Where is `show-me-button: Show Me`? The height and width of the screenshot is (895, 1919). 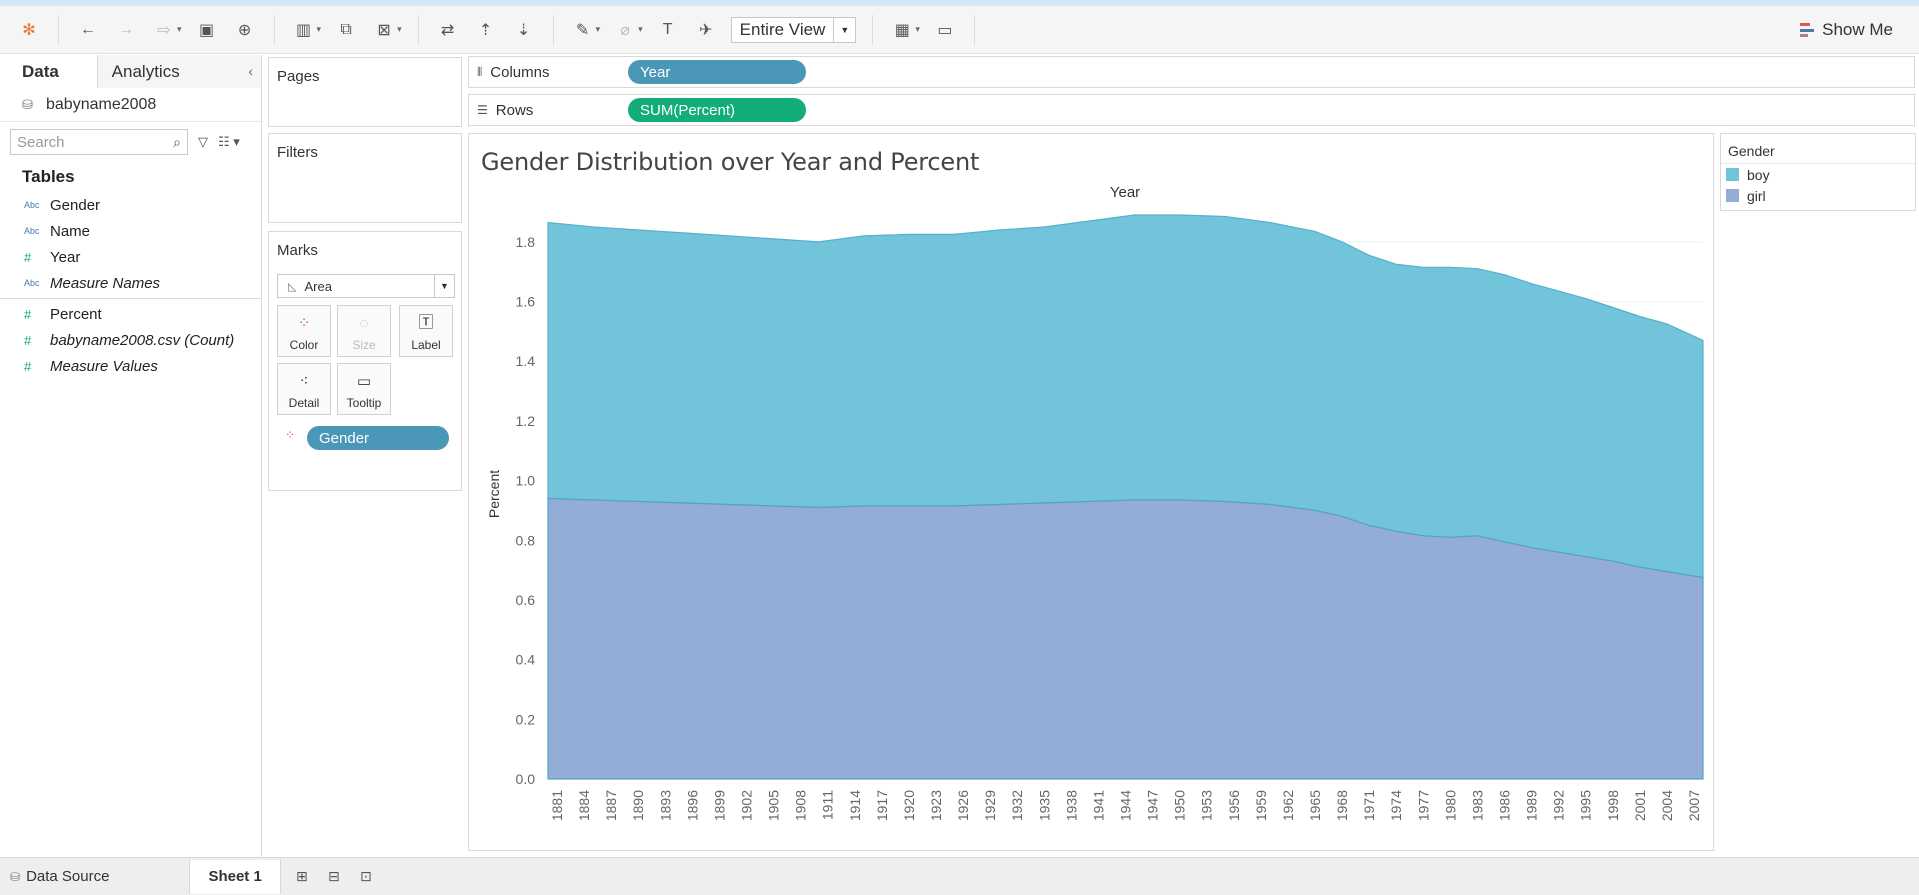
show-me-button: Show Me is located at coordinates (1846, 30).